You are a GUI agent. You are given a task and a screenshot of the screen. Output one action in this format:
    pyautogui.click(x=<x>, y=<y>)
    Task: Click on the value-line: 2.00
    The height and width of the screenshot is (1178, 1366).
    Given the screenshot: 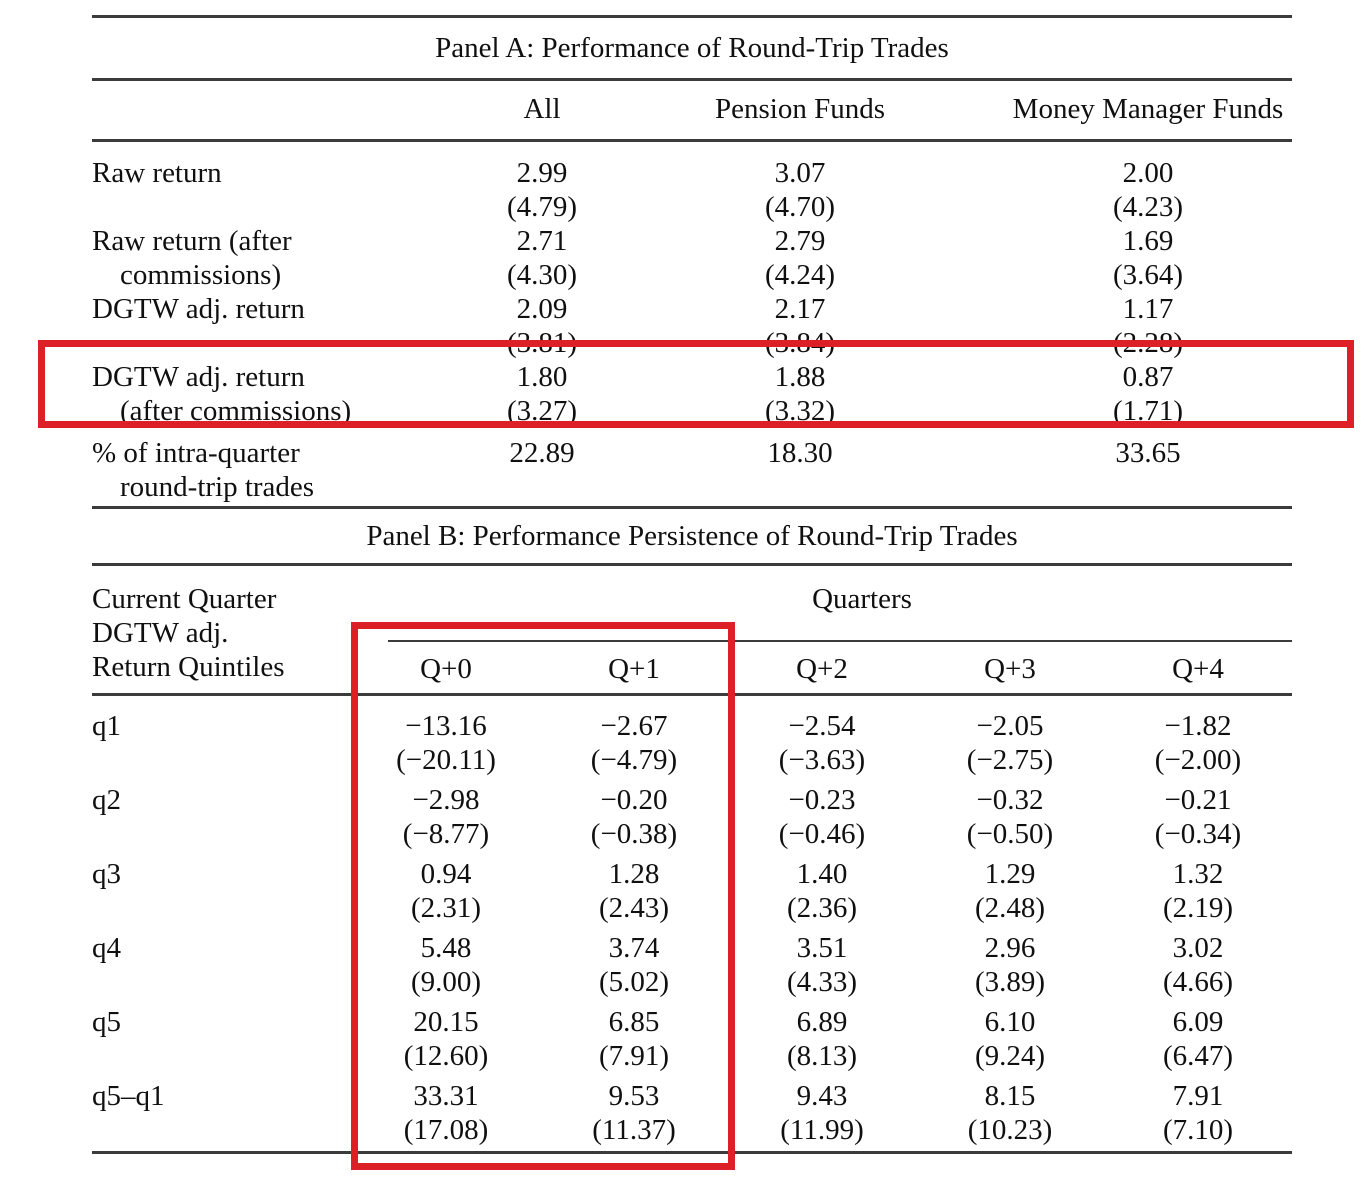 What is the action you would take?
    pyautogui.click(x=1148, y=172)
    